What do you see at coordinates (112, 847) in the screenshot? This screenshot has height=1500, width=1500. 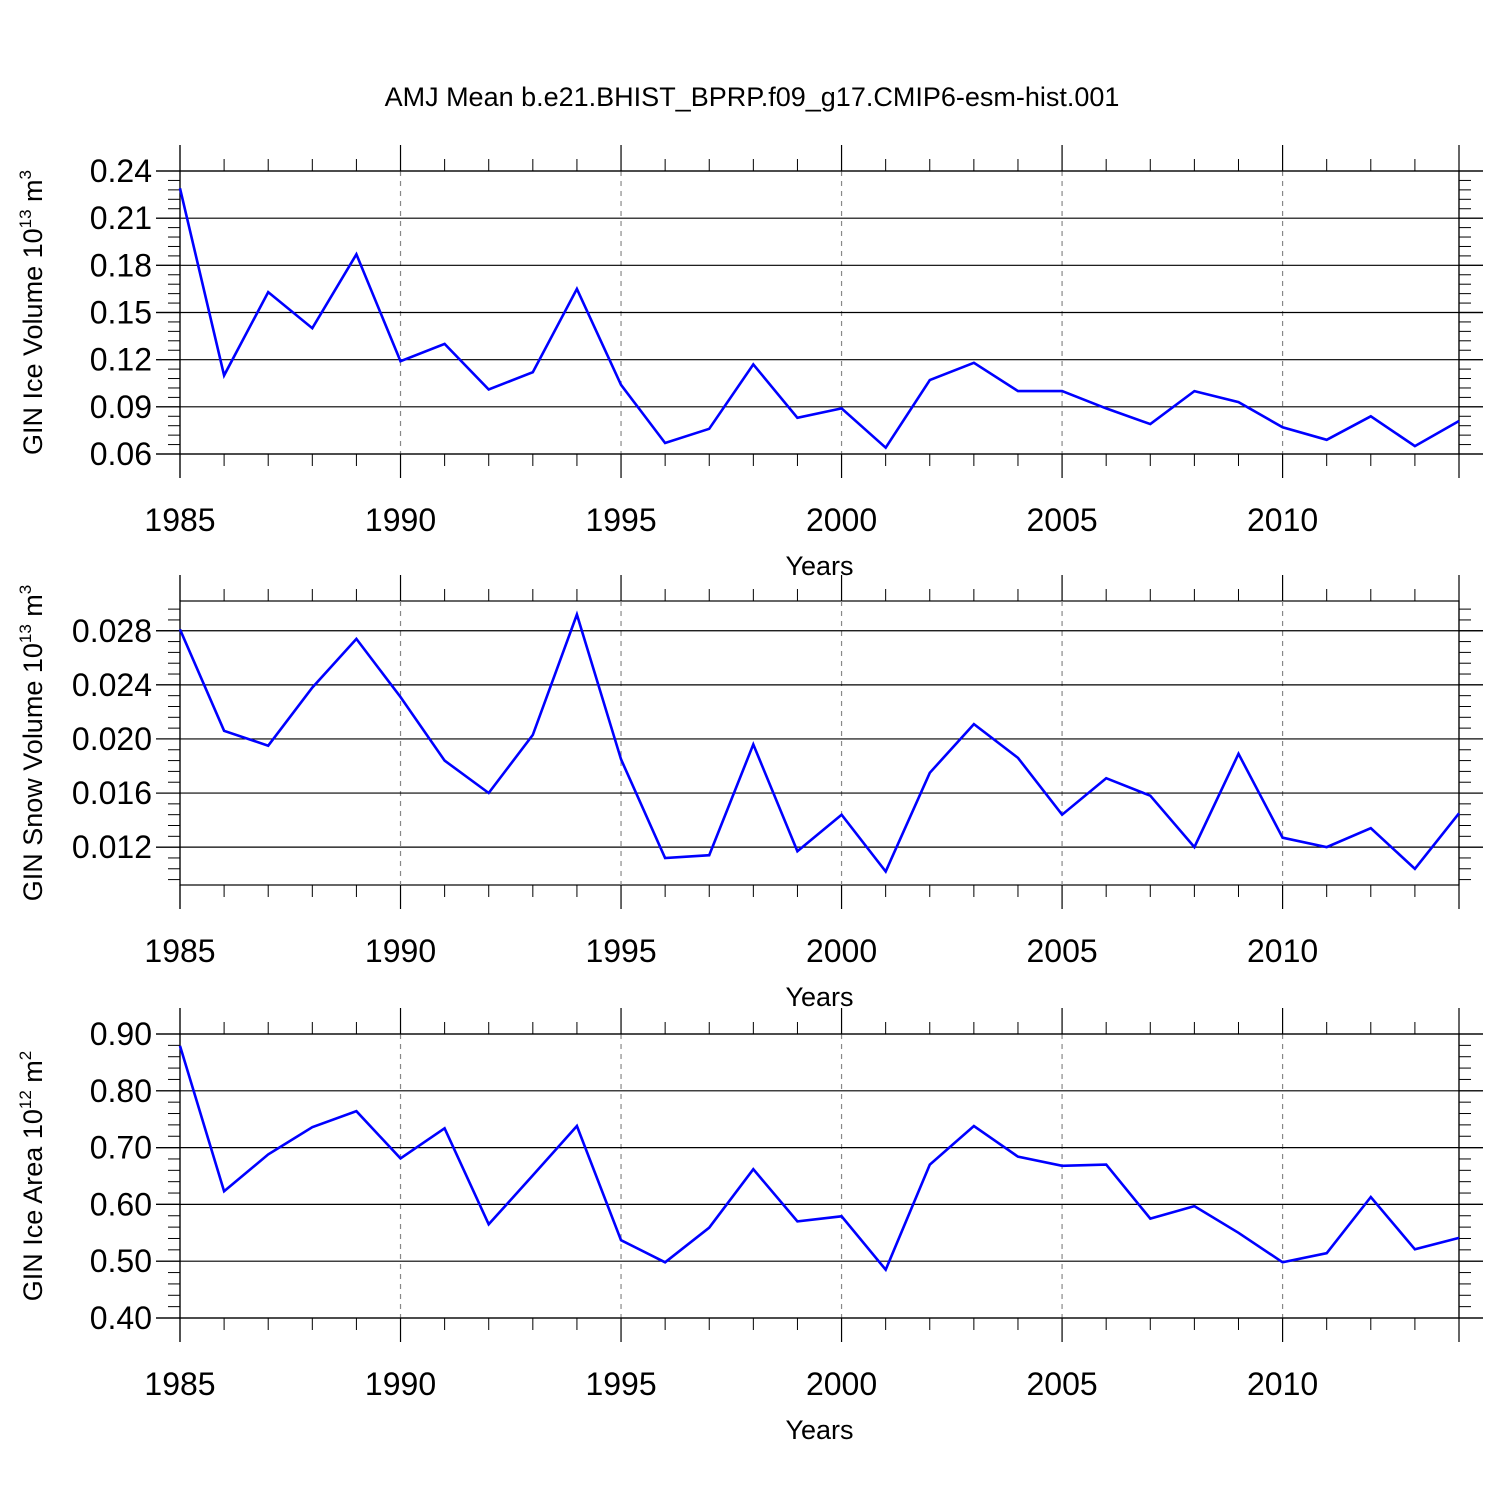 I see `y-tick-label: 0.012` at bounding box center [112, 847].